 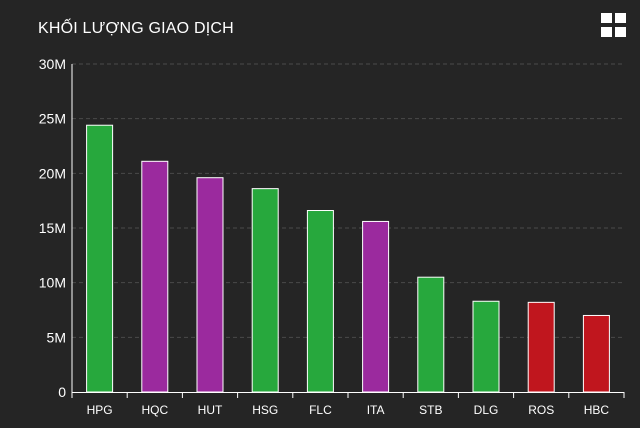 What do you see at coordinates (431, 334) in the screenshot?
I see `bar-stb` at bounding box center [431, 334].